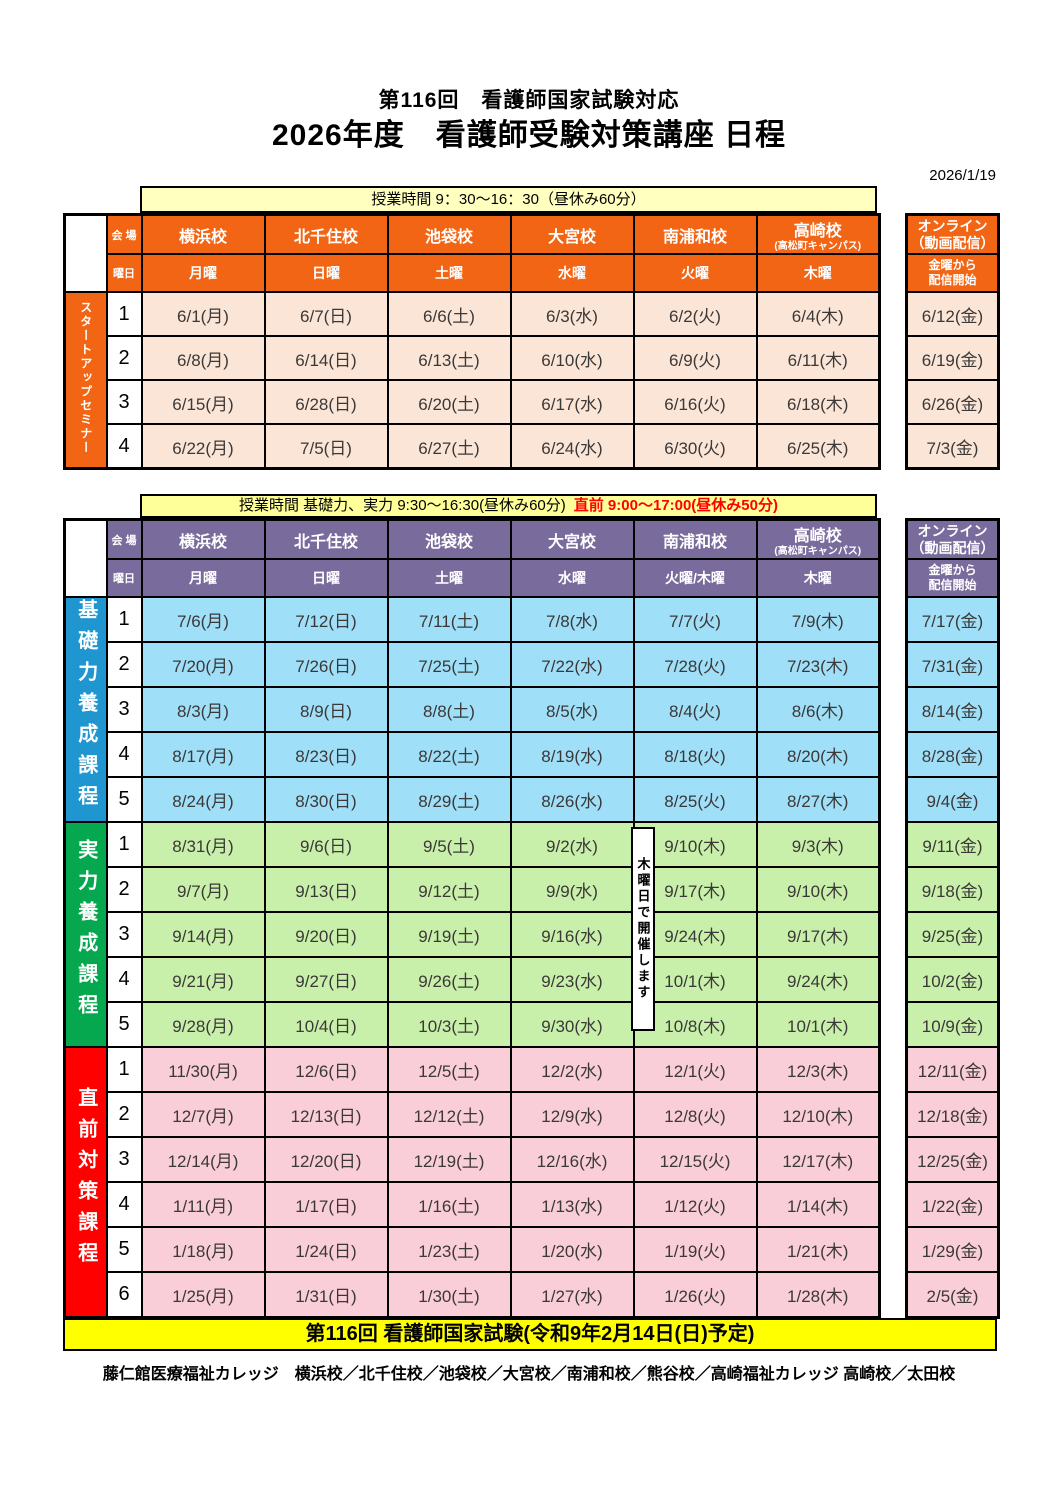  What do you see at coordinates (818, 934) in the screenshot?
I see `date-cell: 9/17(木)` at bounding box center [818, 934].